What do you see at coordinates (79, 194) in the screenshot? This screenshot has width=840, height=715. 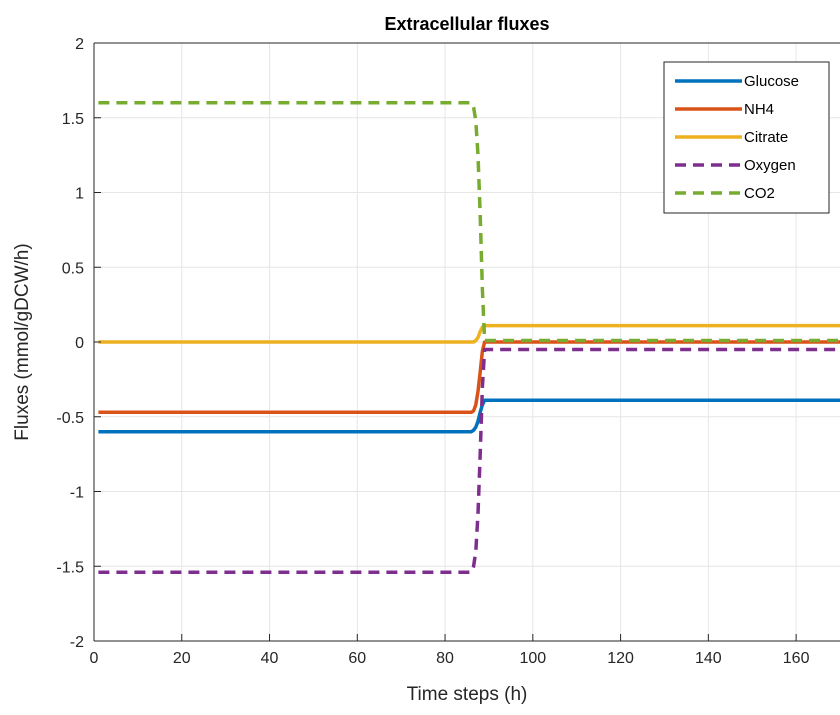 I see `y-tick-label: 1` at bounding box center [79, 194].